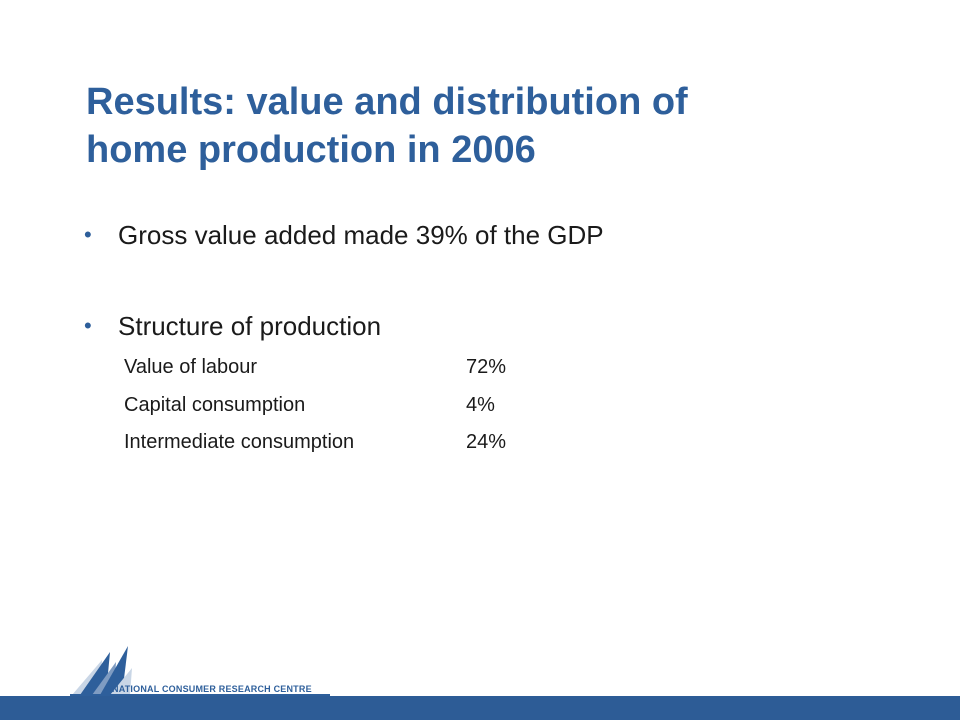 This screenshot has height=720, width=960. I want to click on sailboat-logo-icon, so click(200, 671).